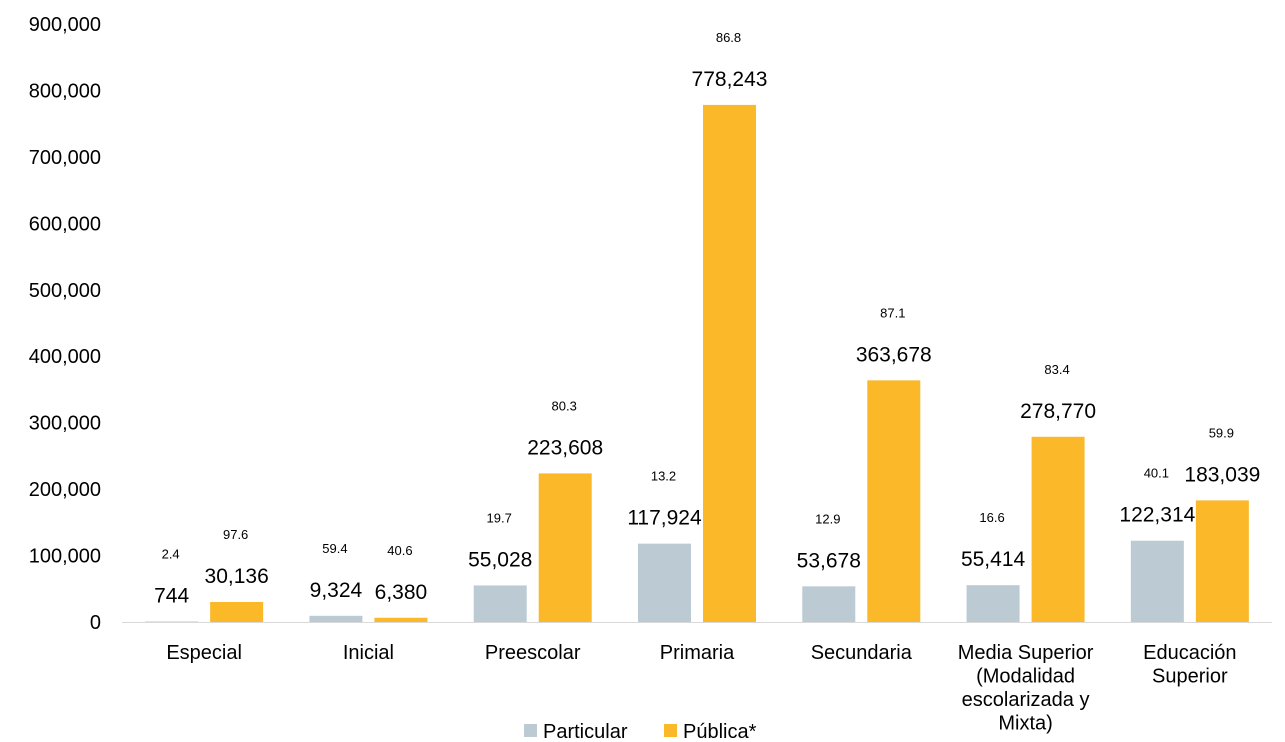 Image resolution: width=1285 pixels, height=742 pixels. I want to click on percent-label: 16.6, so click(991, 517).